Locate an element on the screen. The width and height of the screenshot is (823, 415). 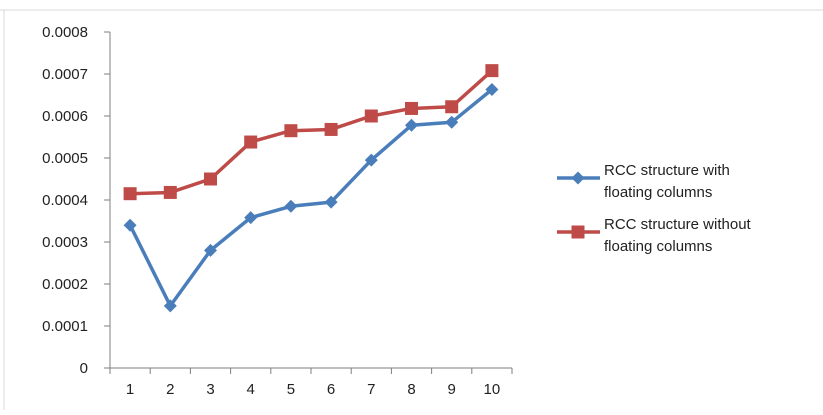
x-tick-label: 9 is located at coordinates (452, 389).